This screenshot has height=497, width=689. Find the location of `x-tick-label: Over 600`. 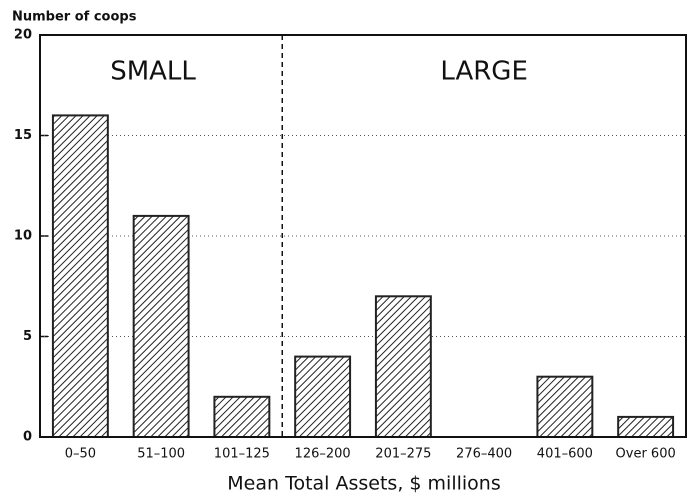

x-tick-label: Over 600 is located at coordinates (646, 454).